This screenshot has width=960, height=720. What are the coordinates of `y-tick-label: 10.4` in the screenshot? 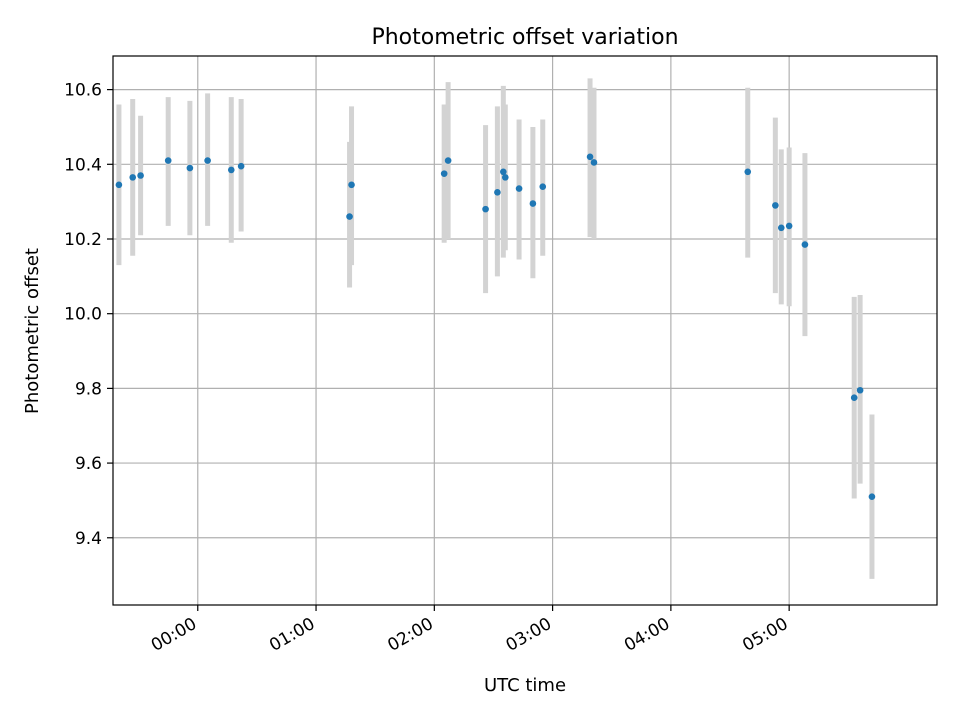 It's located at (83, 165).